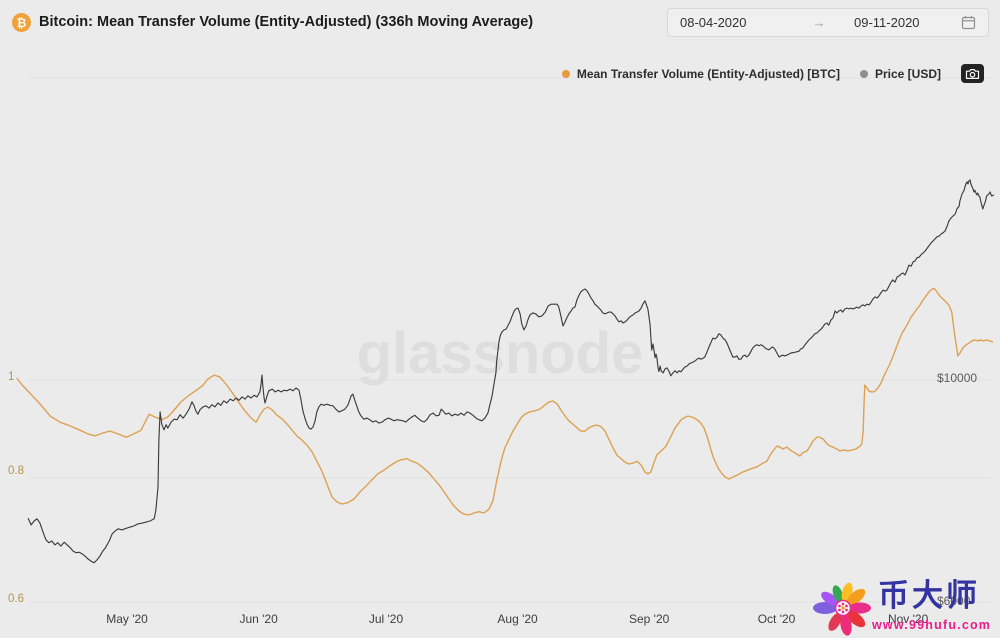 This screenshot has width=1000, height=638. What do you see at coordinates (713, 22) in the screenshot?
I see `start-date-value: 08-04-2020` at bounding box center [713, 22].